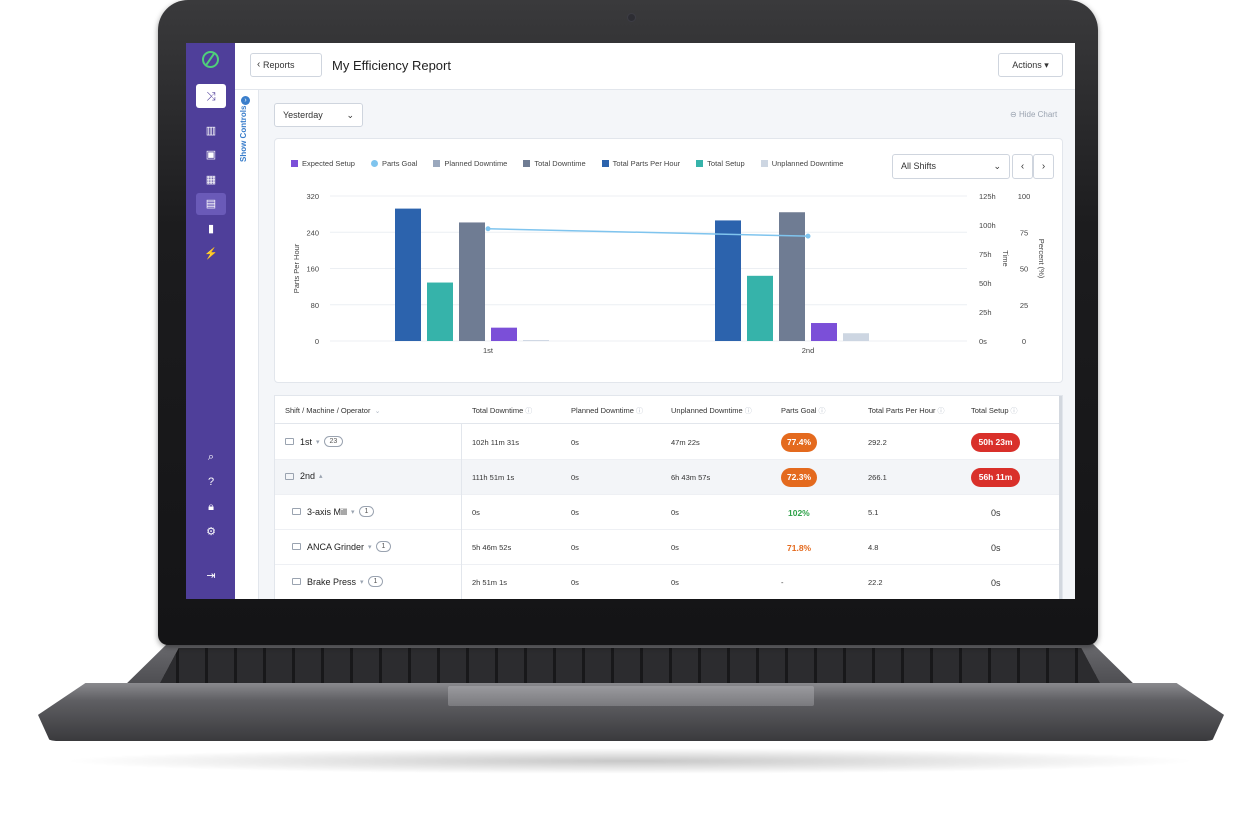 This screenshot has height=815, width=1260. I want to click on legend-label: Total Setup, so click(726, 163).